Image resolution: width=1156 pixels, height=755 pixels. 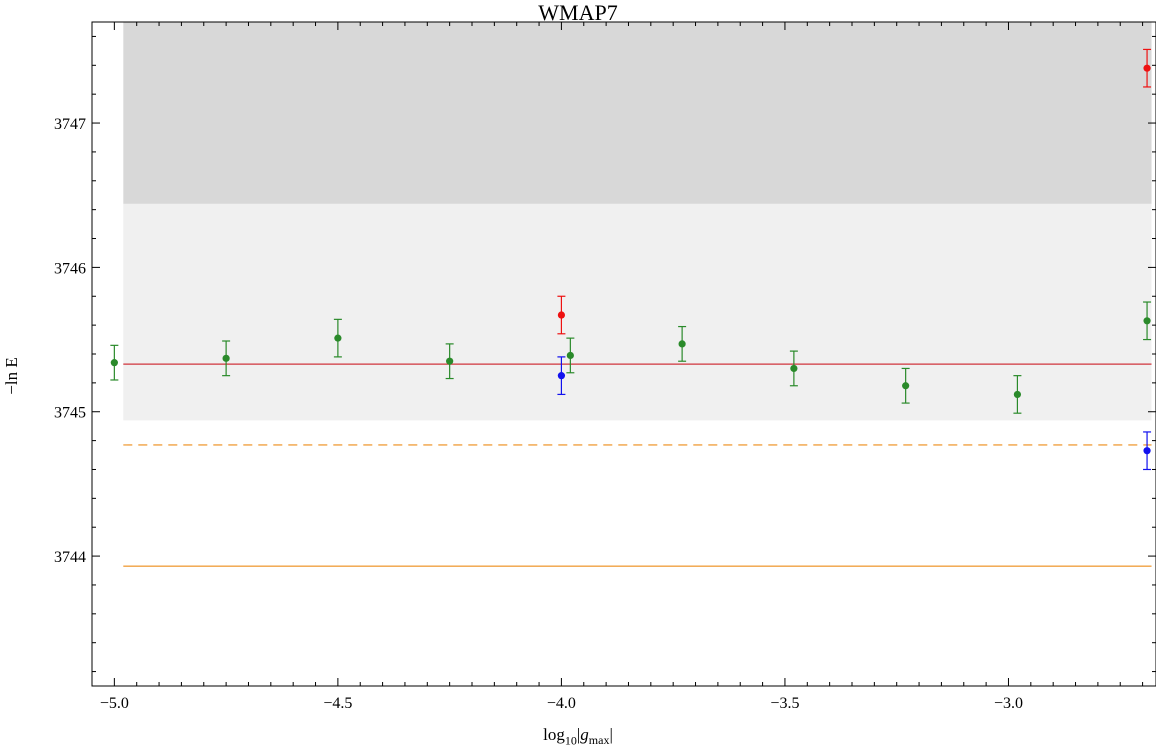 What do you see at coordinates (1008, 703) in the screenshot?
I see `x-tick-label: −3.0` at bounding box center [1008, 703].